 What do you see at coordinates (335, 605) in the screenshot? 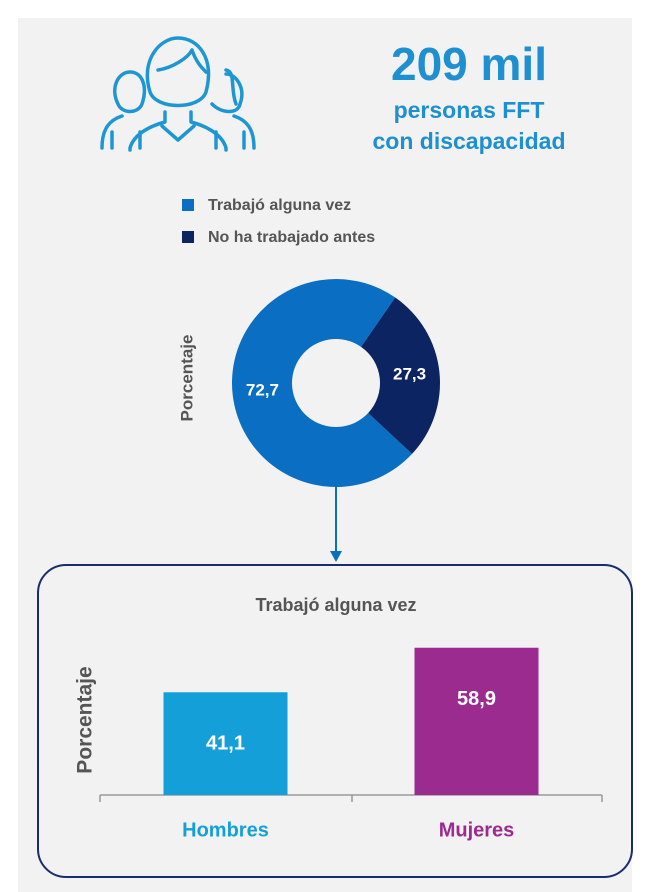
I see `chart-title: Trabajó alguna vez` at bounding box center [335, 605].